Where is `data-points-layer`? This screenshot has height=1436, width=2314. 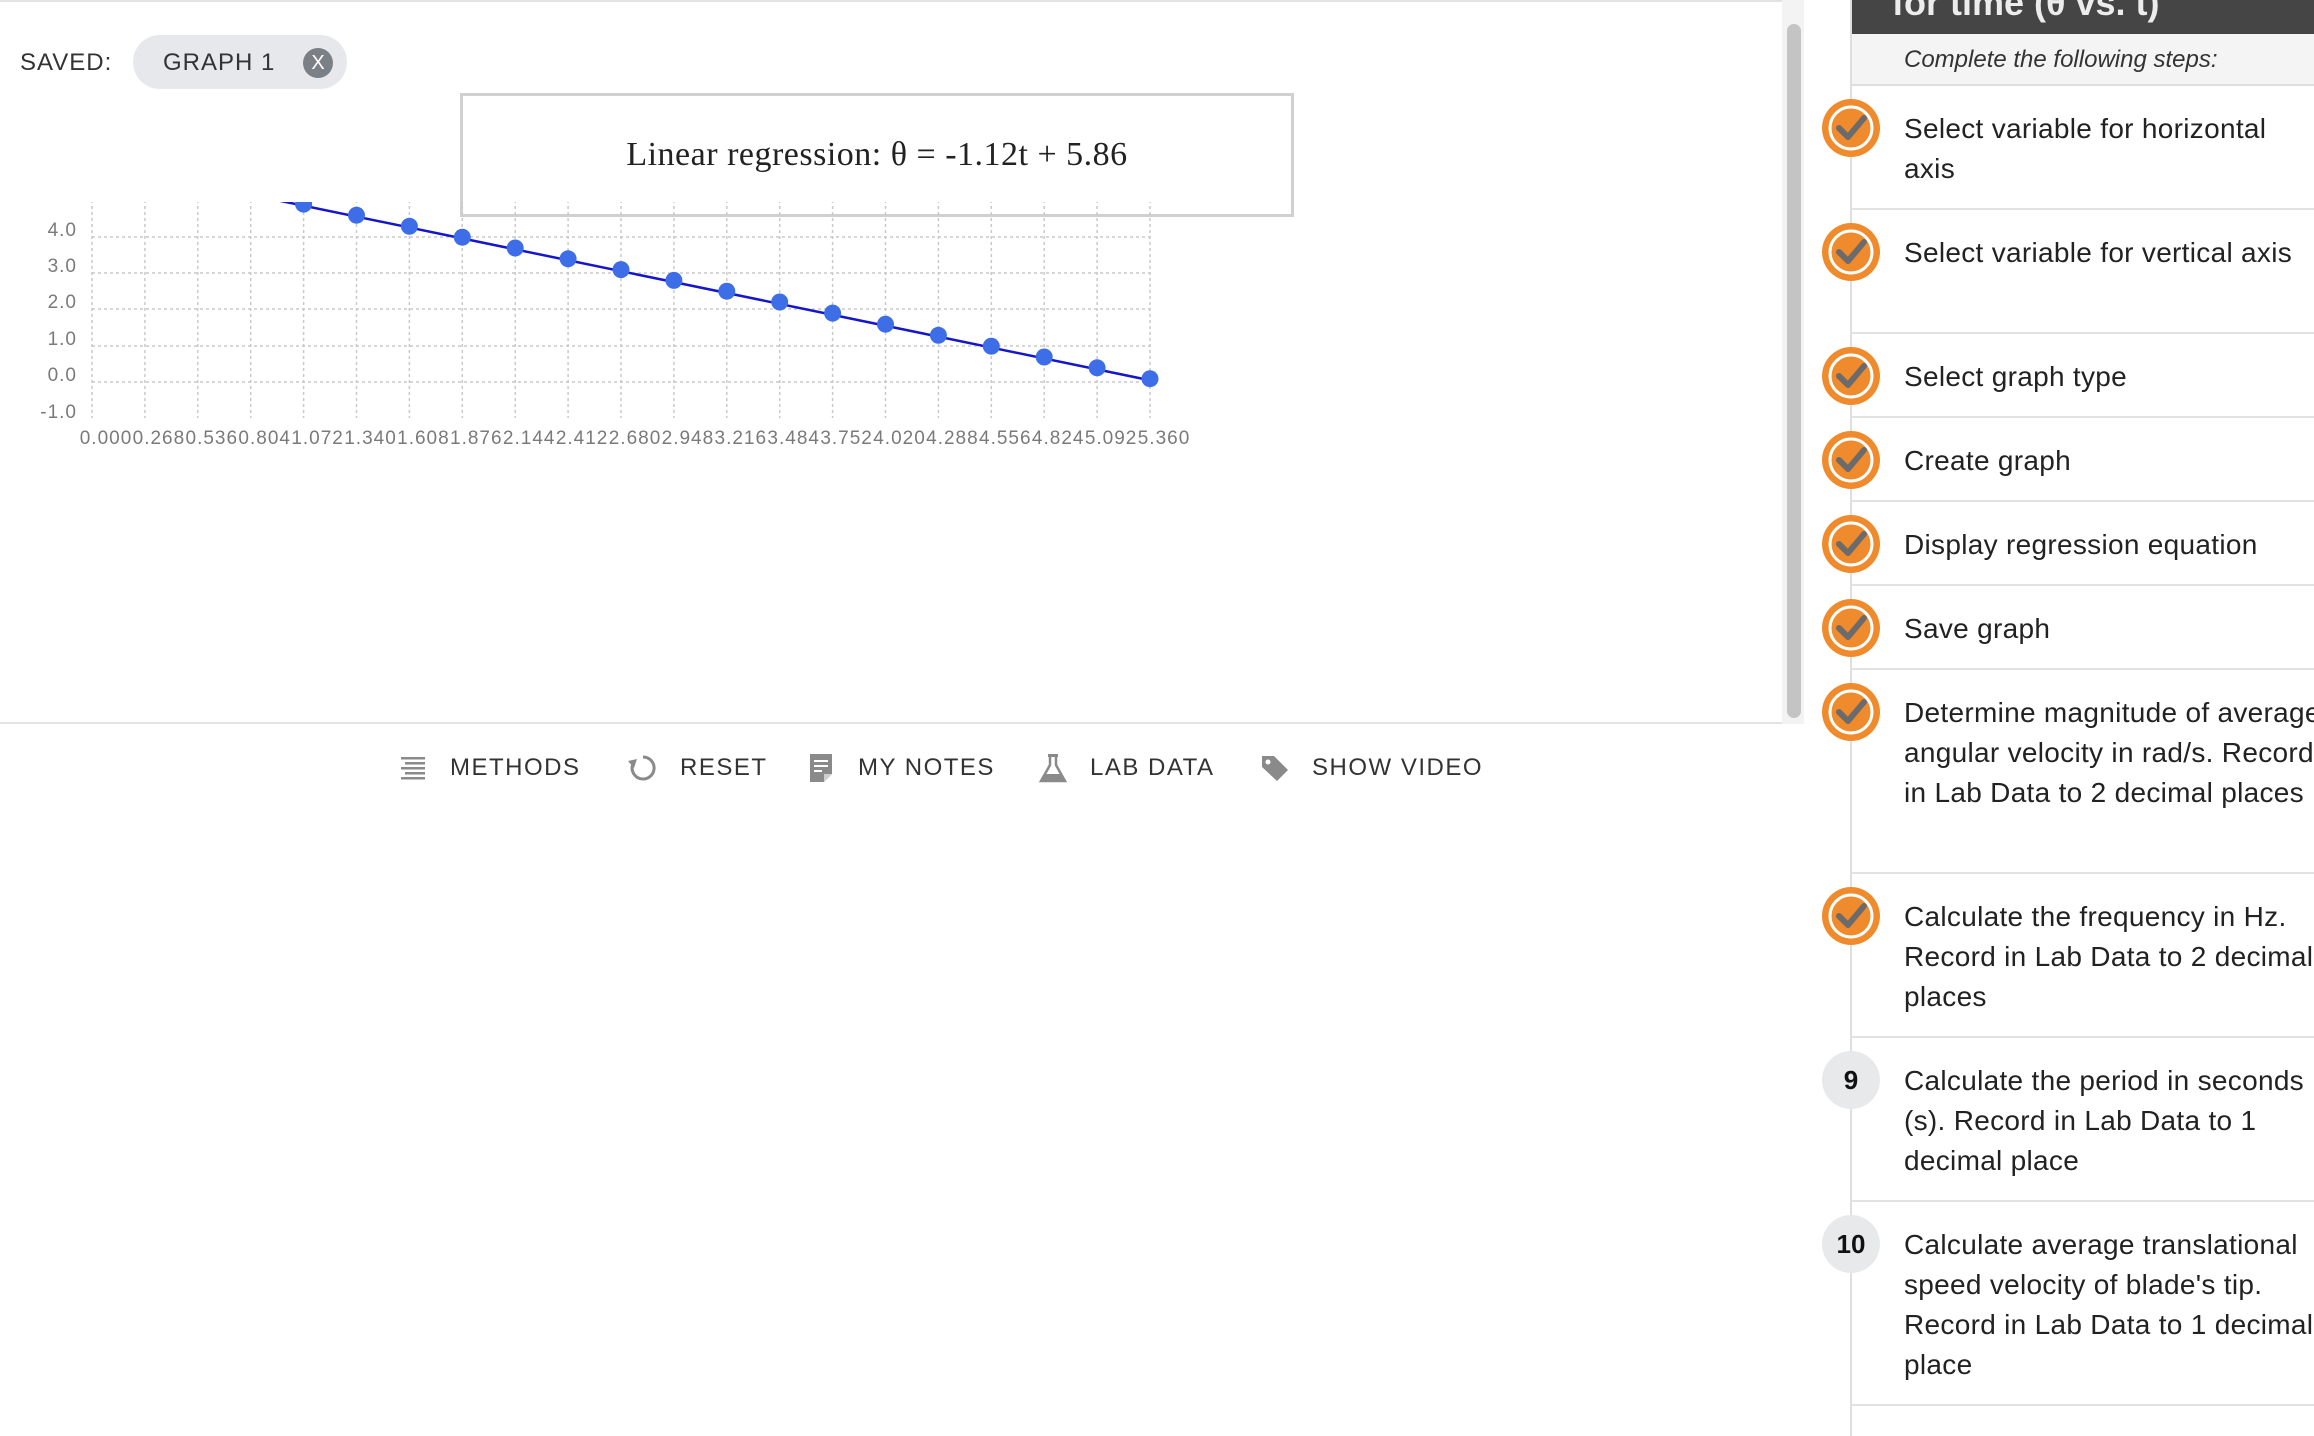 data-points-layer is located at coordinates (727, 295).